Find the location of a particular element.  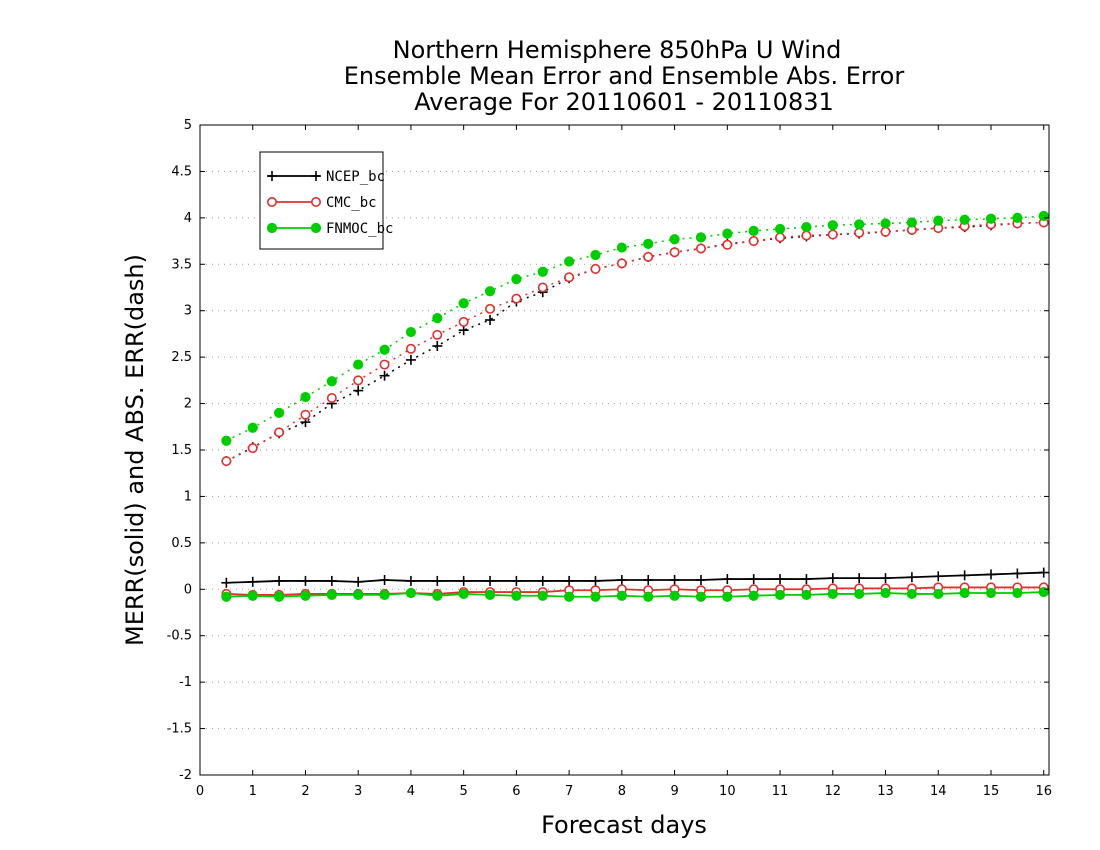

x-tick-label: 11 is located at coordinates (780, 791).